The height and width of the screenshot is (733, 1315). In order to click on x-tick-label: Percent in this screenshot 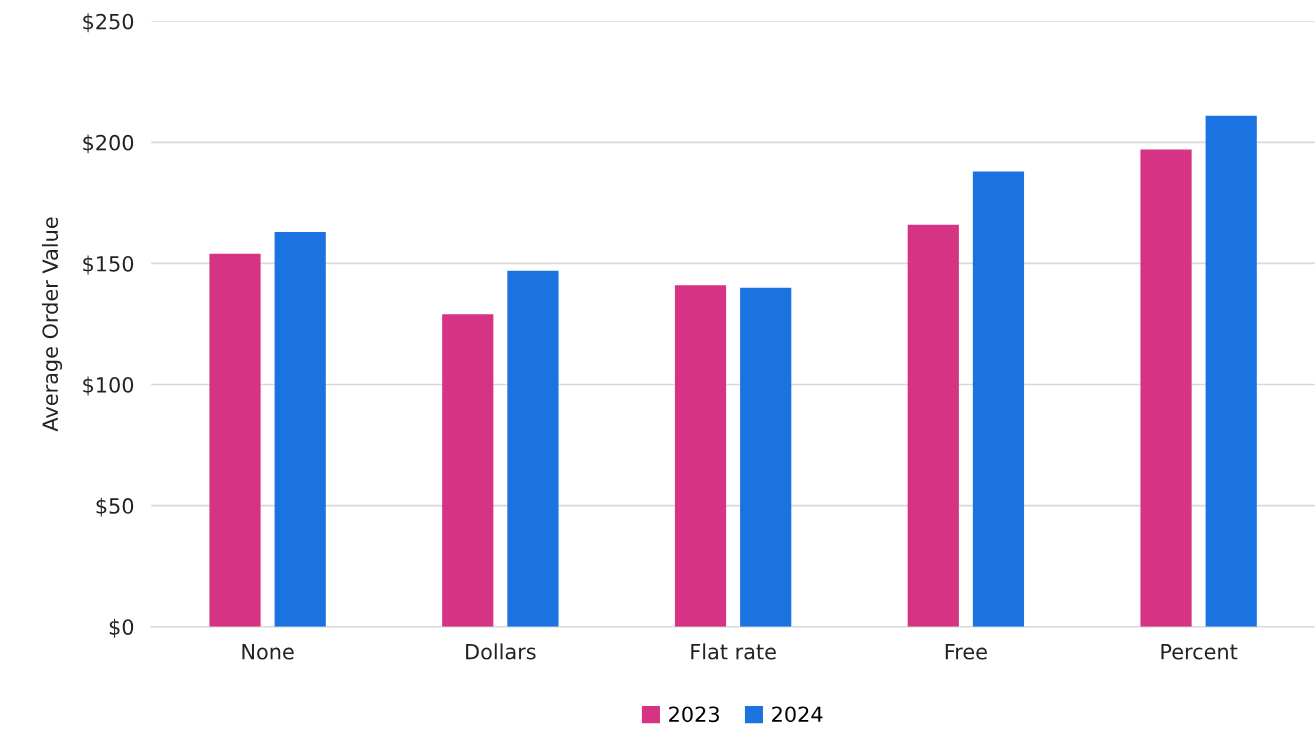, I will do `click(1199, 652)`.